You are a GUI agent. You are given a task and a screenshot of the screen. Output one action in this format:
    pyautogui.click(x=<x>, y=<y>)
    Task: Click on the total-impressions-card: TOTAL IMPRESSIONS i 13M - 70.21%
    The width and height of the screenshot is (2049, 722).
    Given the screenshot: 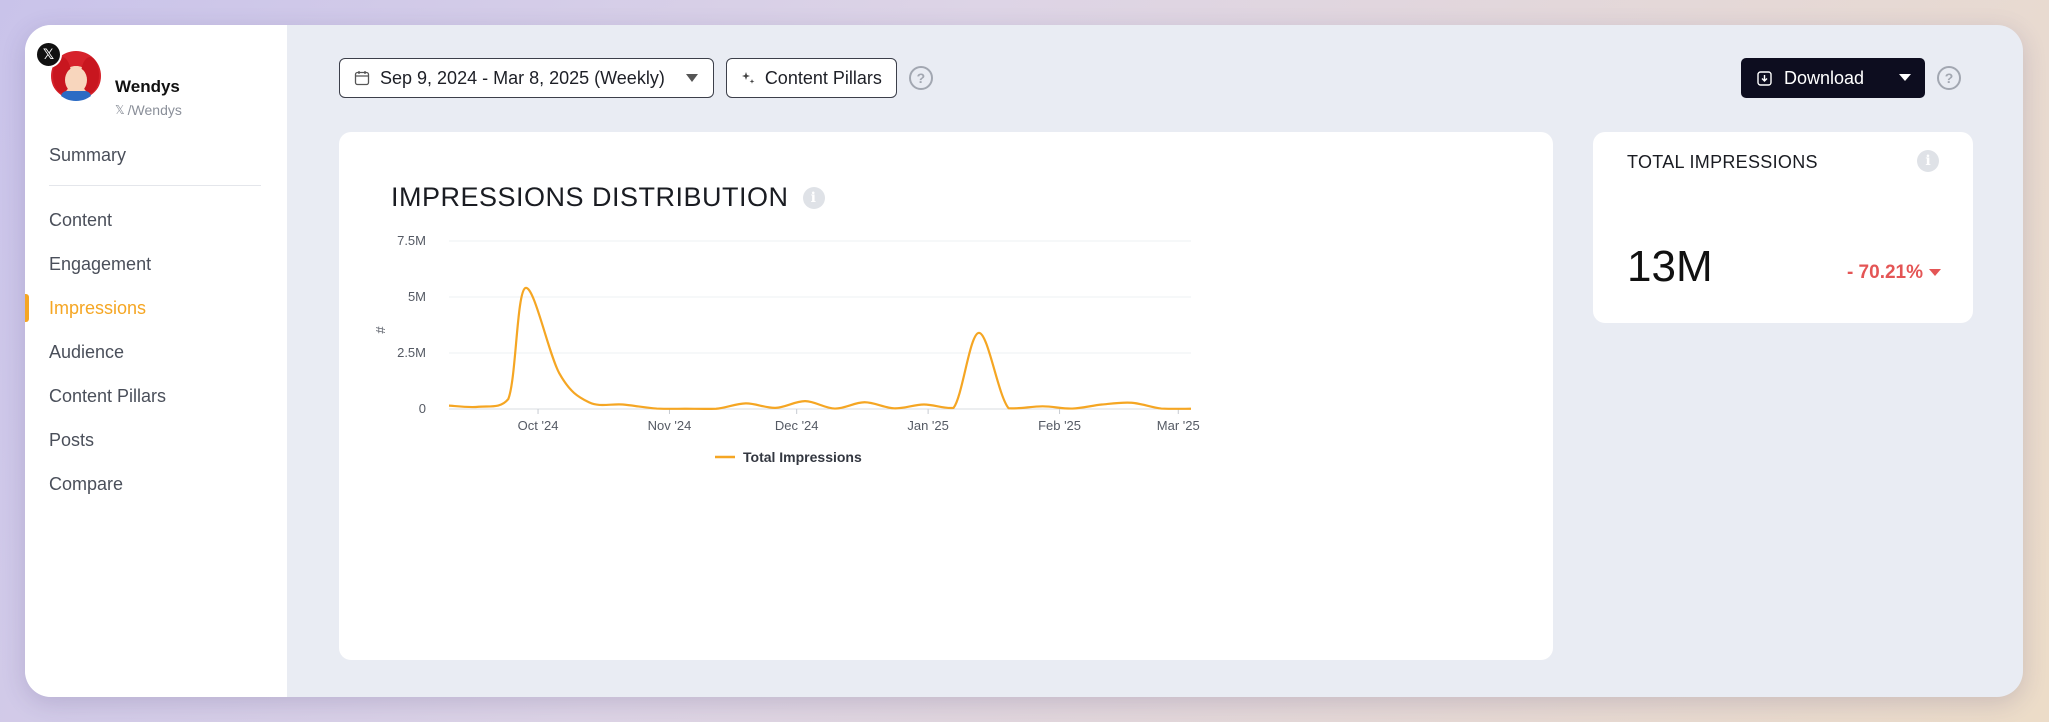 What is the action you would take?
    pyautogui.click(x=1783, y=227)
    